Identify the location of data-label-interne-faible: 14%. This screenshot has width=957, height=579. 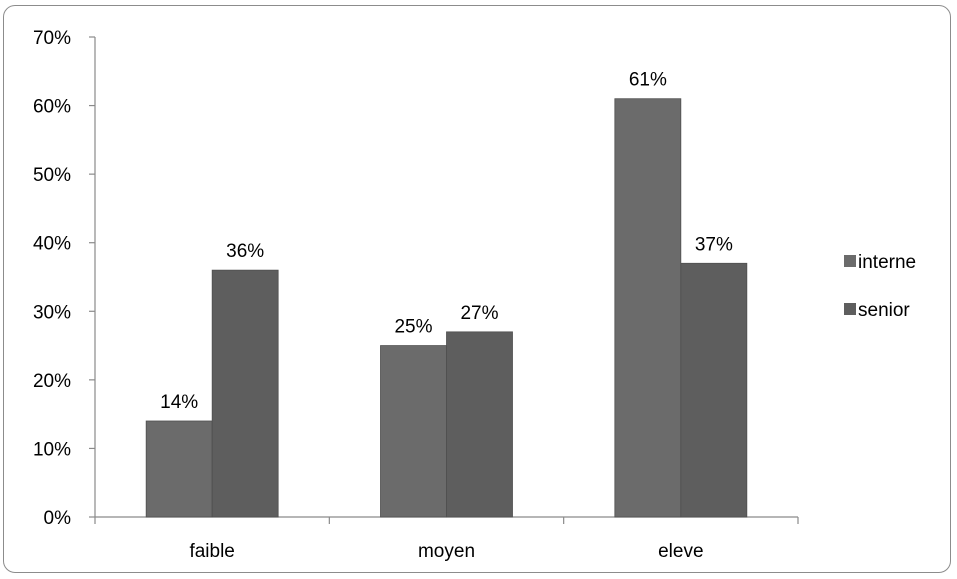
(179, 402).